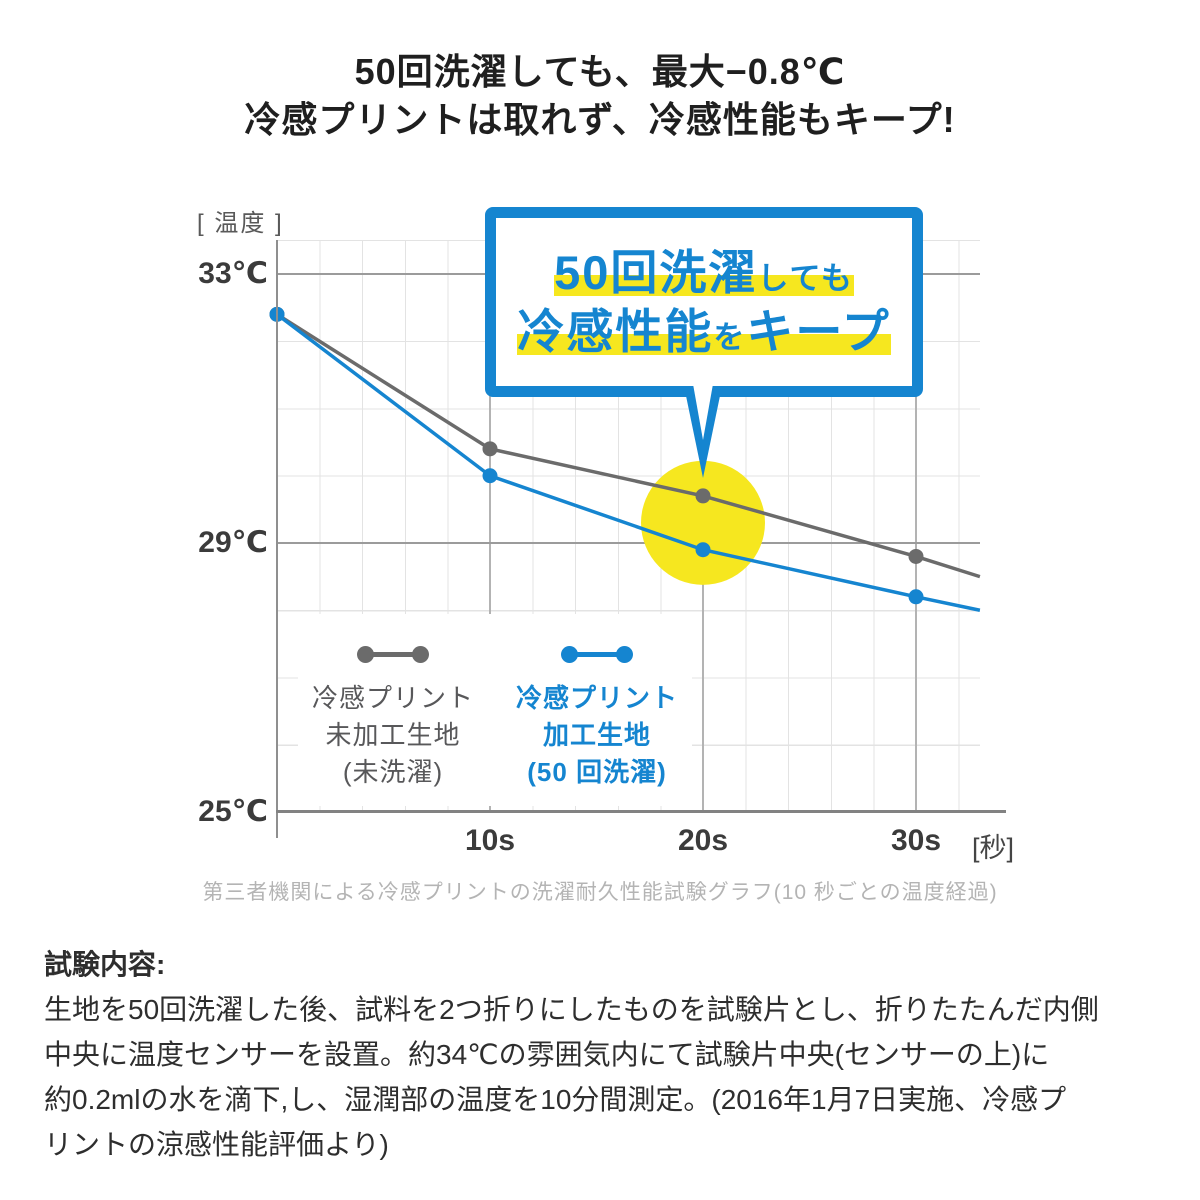 This screenshot has height=1200, width=1200. Describe the element at coordinates (704, 302) in the screenshot. I see `callout-bubble: 50回洗濯しても 冷感性能をキープ` at that location.